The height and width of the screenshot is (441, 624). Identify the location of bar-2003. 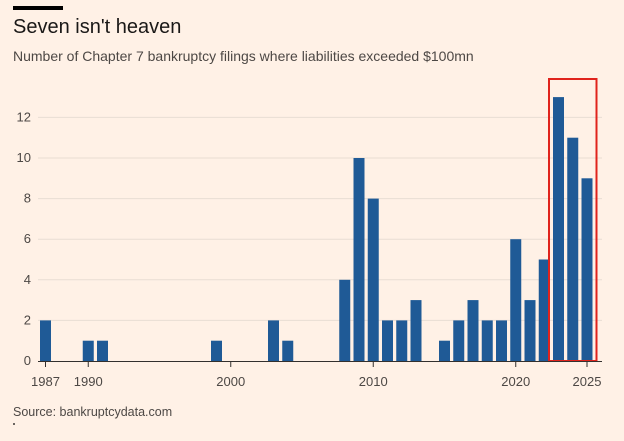
(273, 340).